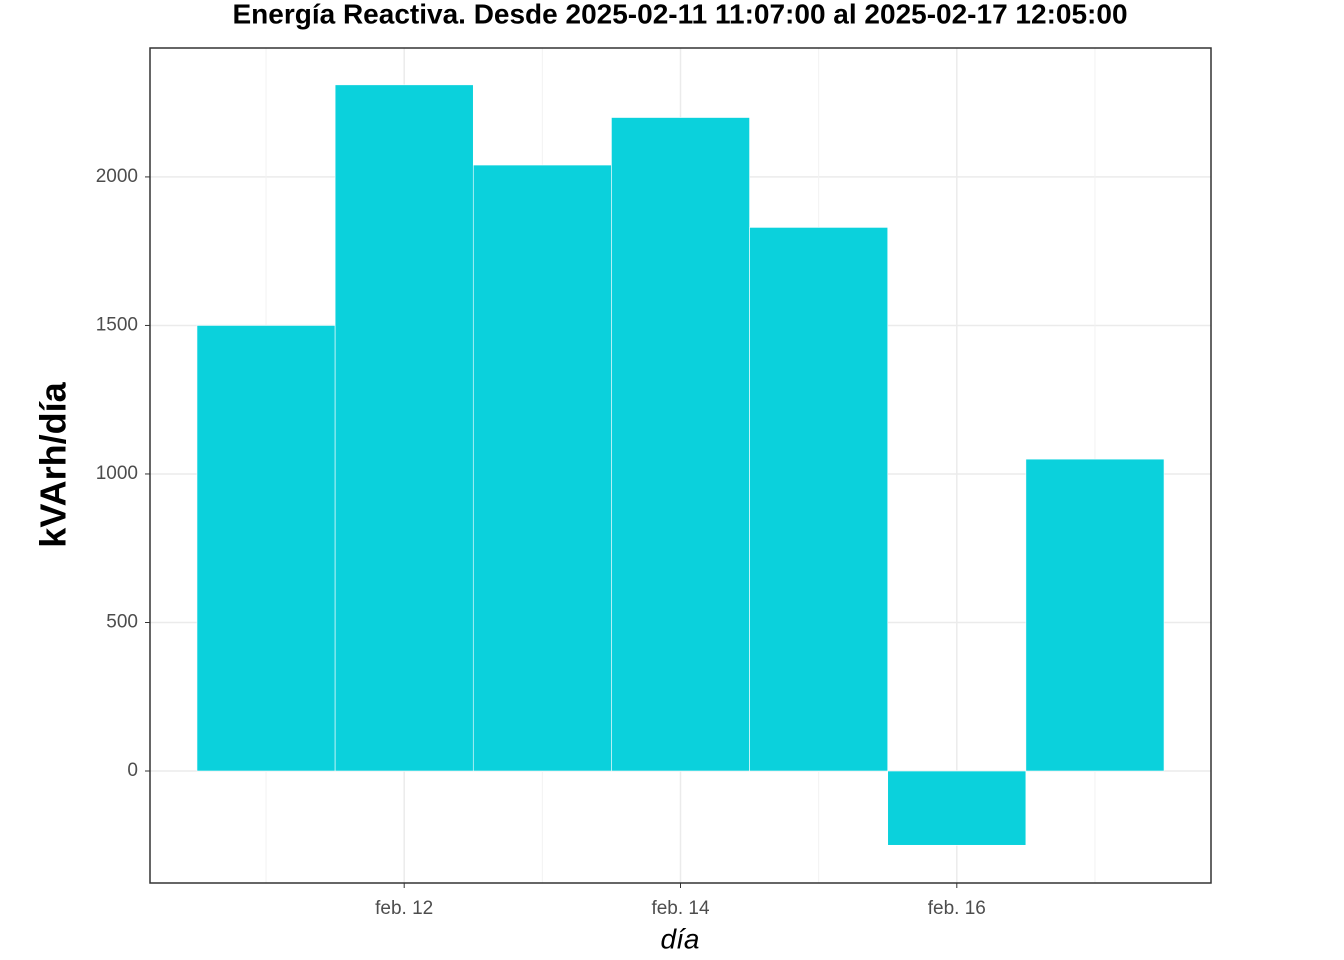 The width and height of the screenshot is (1344, 960). What do you see at coordinates (404, 908) in the screenshot?
I see `x-tick-label: feb. 12` at bounding box center [404, 908].